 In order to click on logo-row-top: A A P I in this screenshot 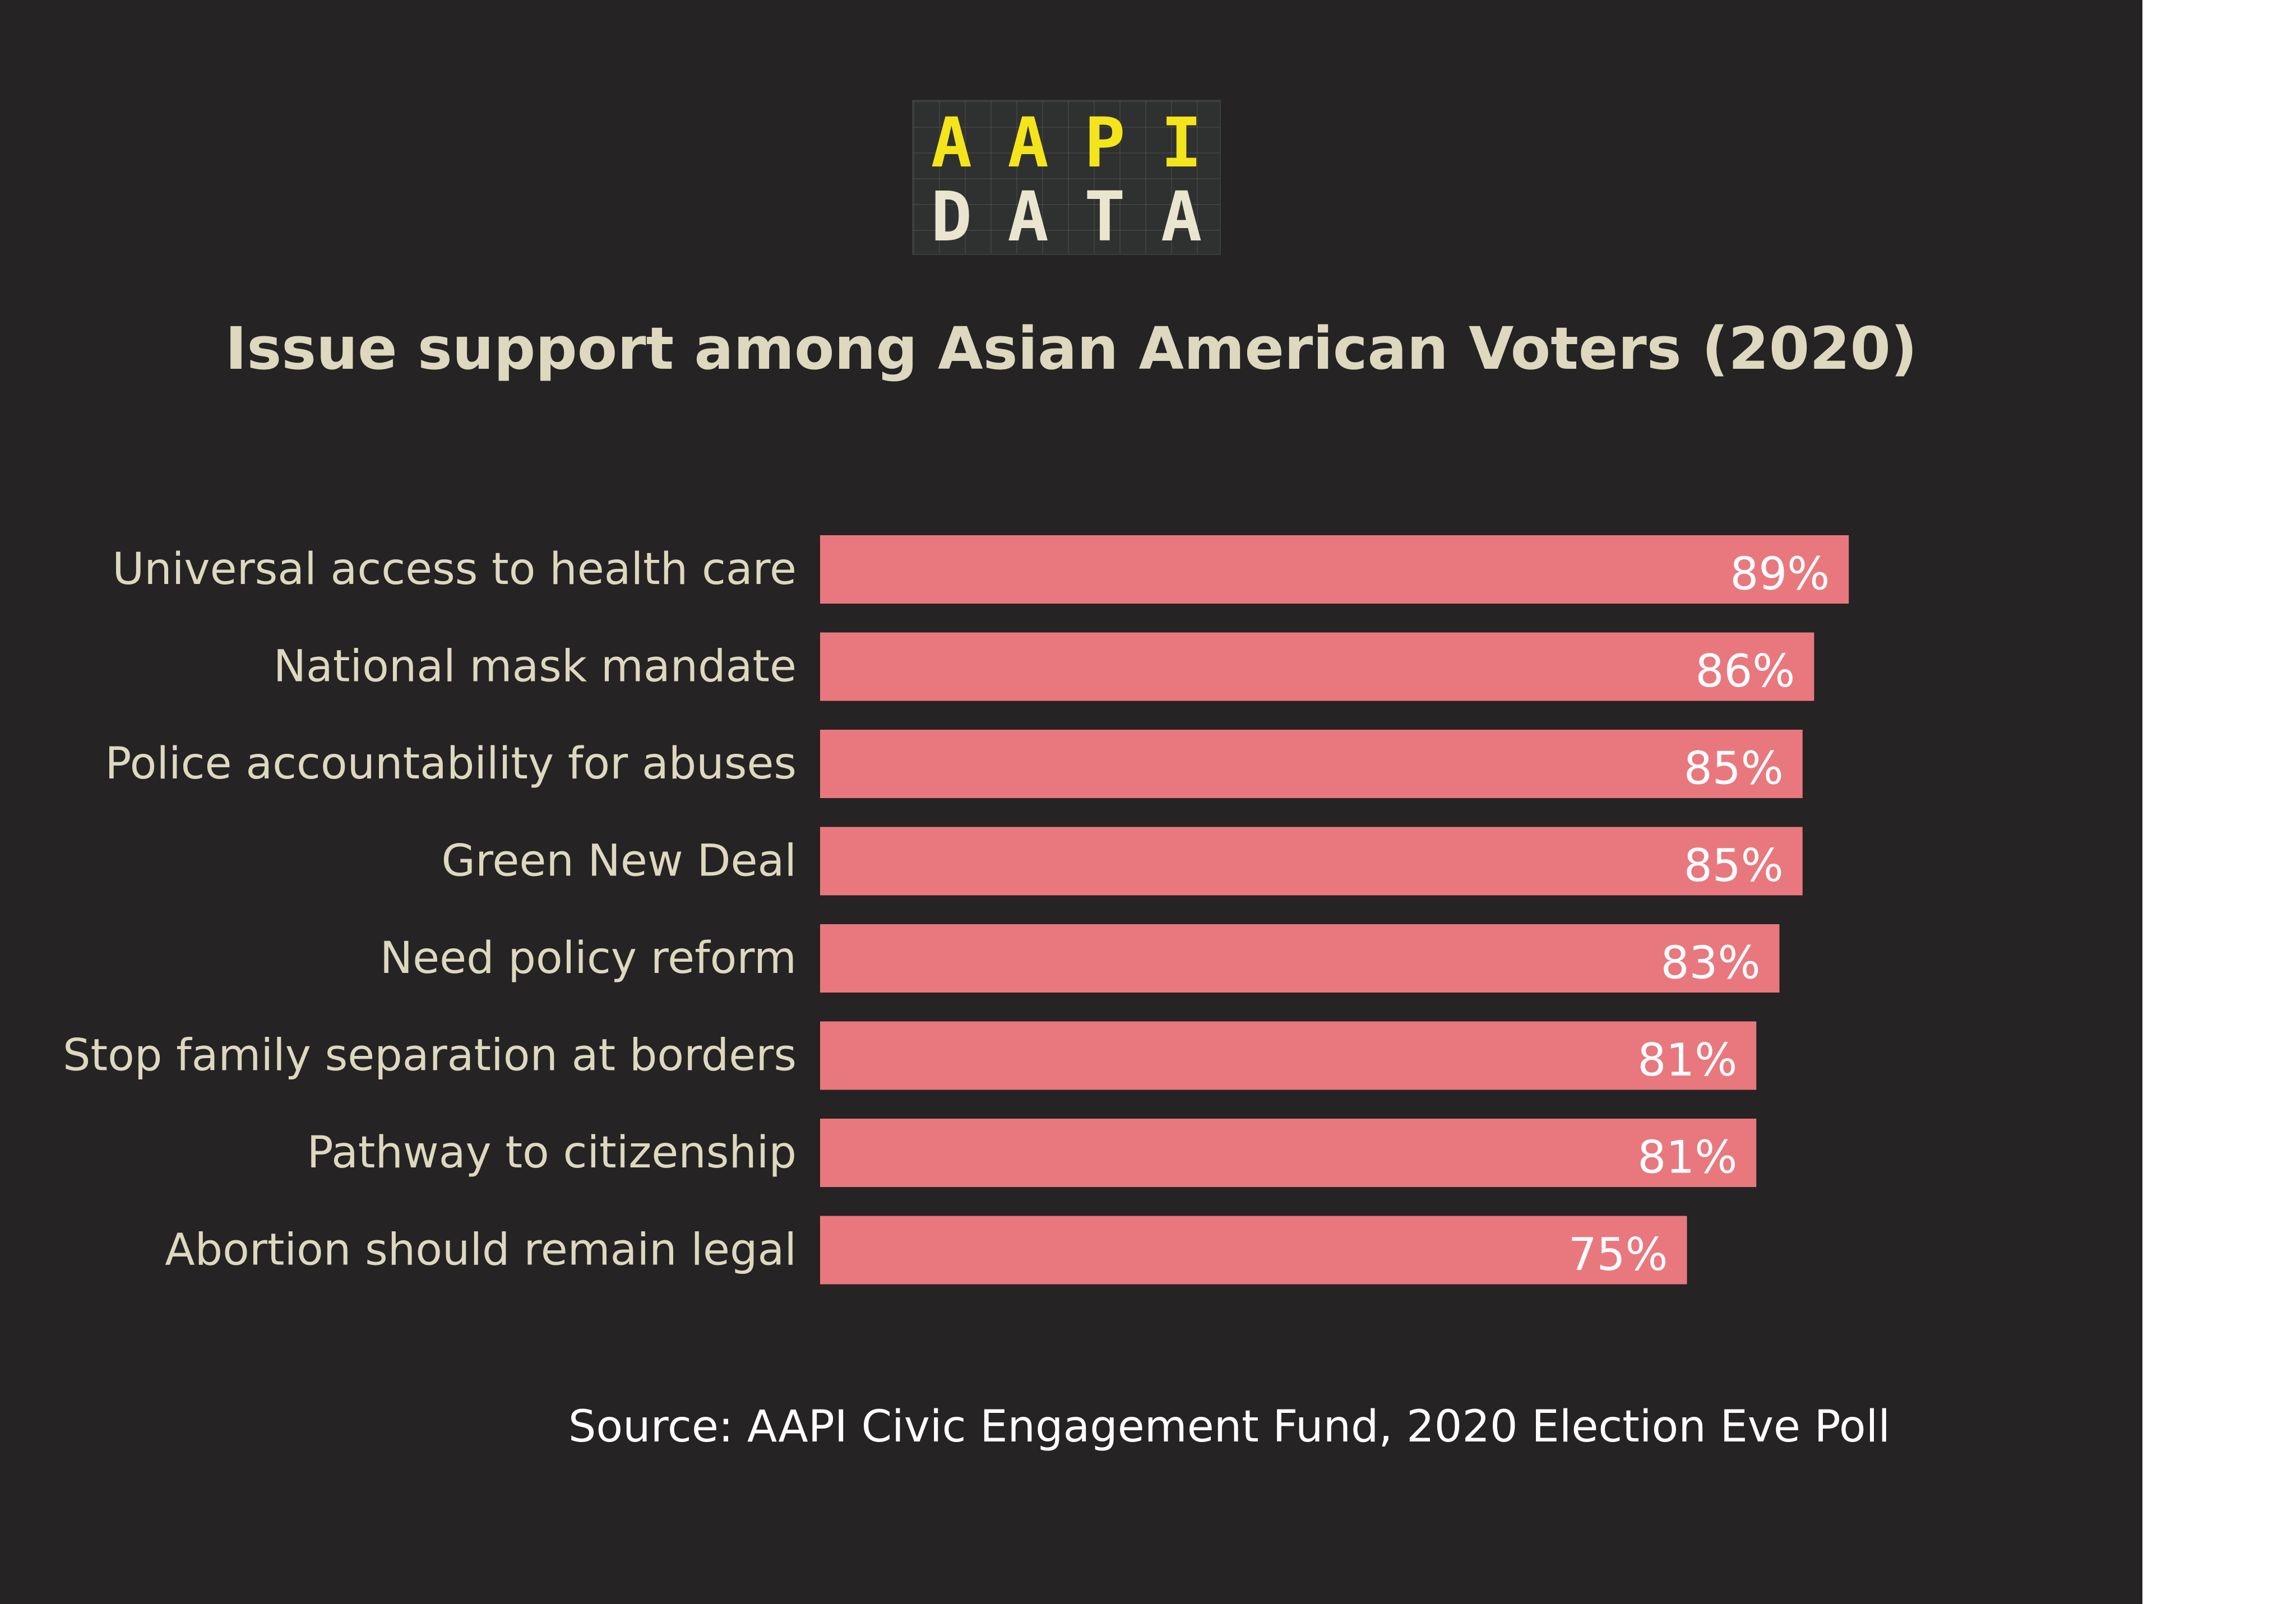, I will do `click(1066, 143)`.